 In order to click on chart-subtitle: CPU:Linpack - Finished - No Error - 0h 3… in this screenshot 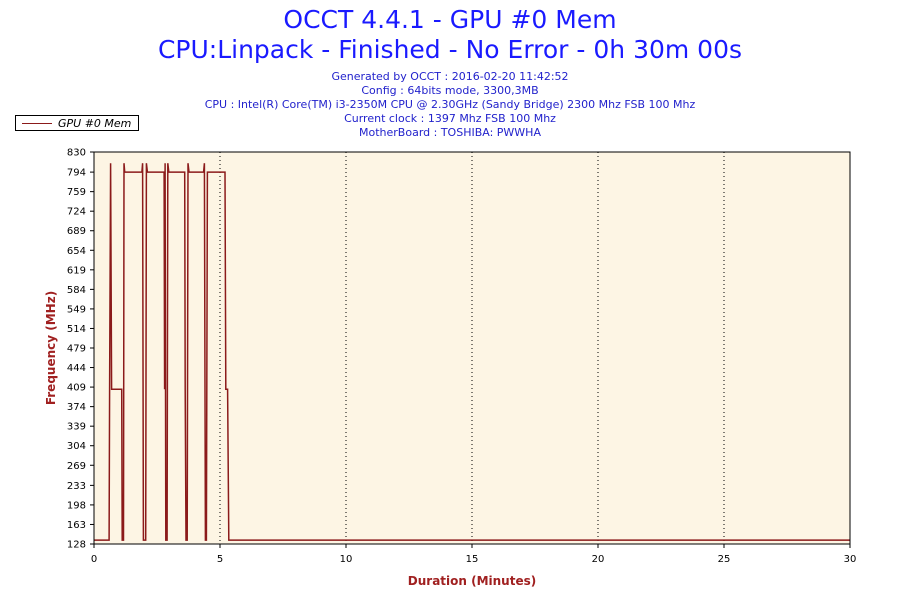, I will do `click(450, 49)`.